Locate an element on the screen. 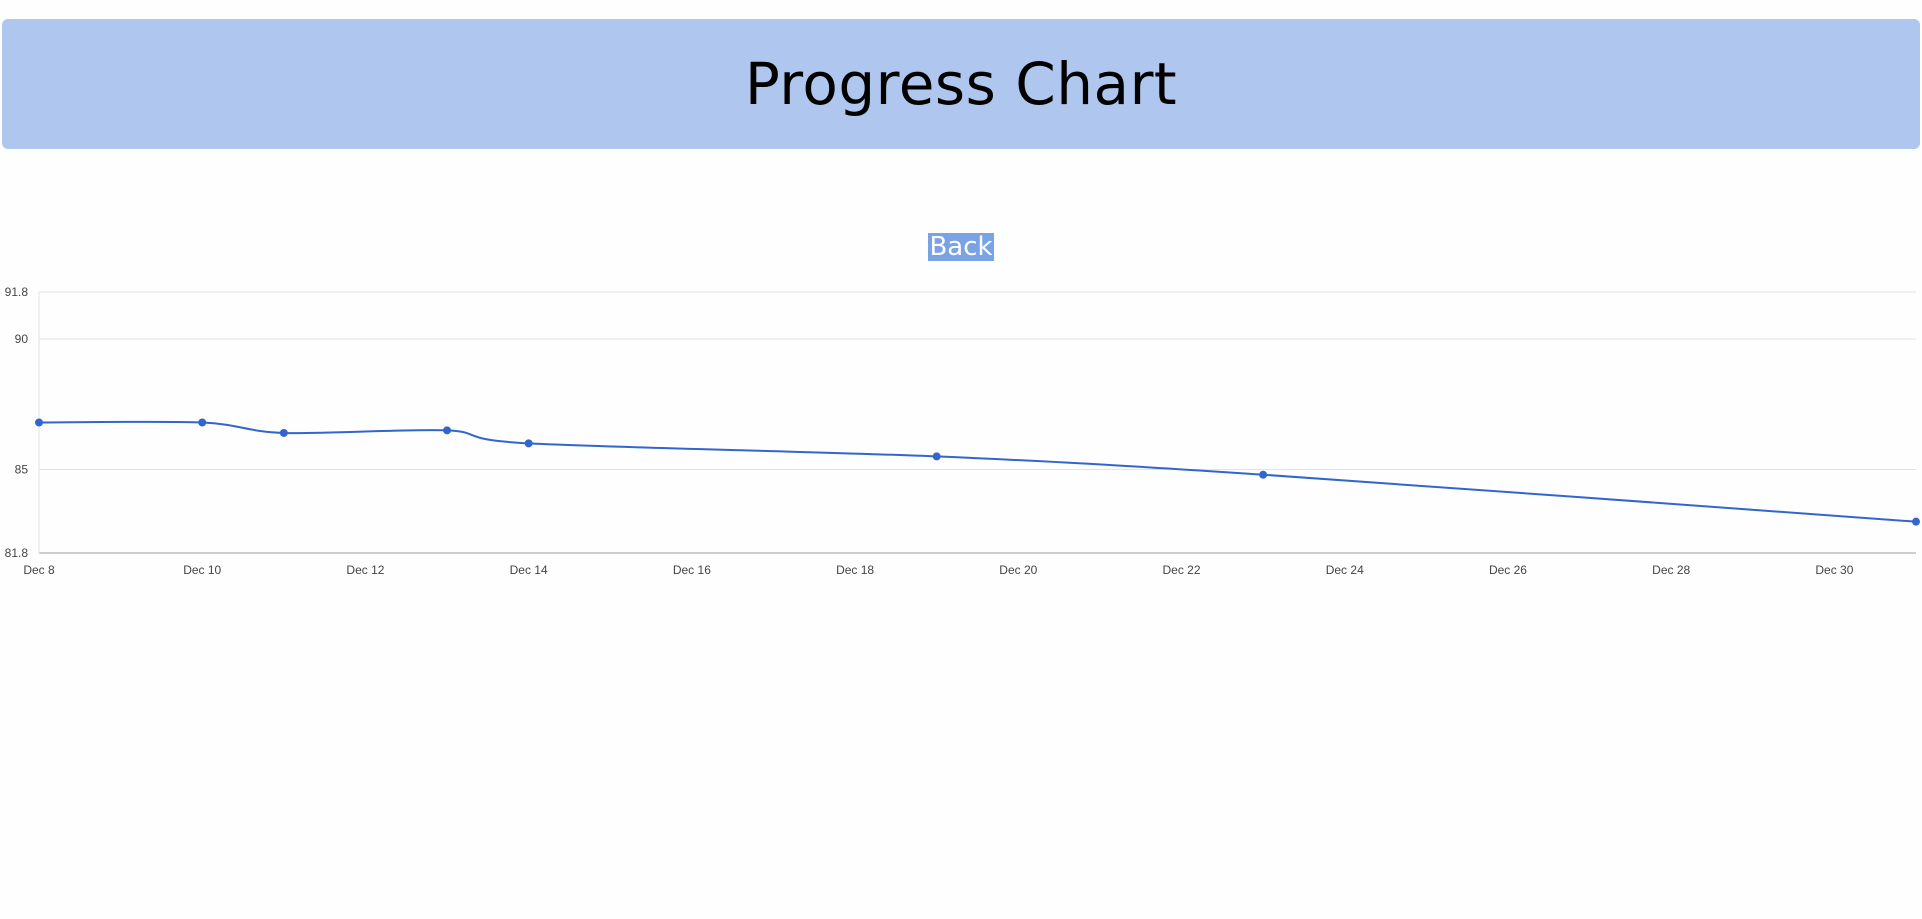 The width and height of the screenshot is (1922, 919). y-tick-label: 81.8 is located at coordinates (17, 553).